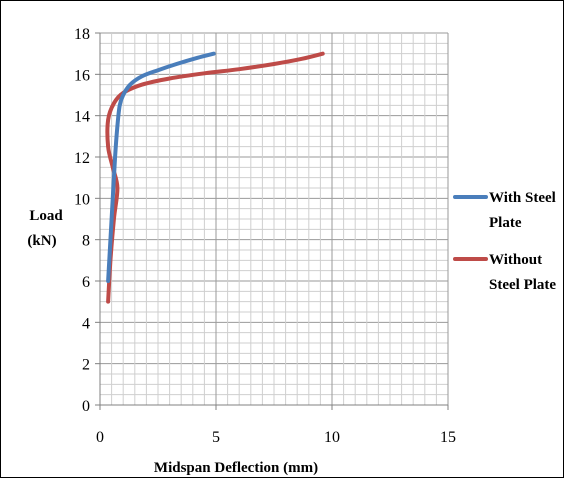 This screenshot has height=478, width=564. I want to click on y-tick-label: 14, so click(82, 117).